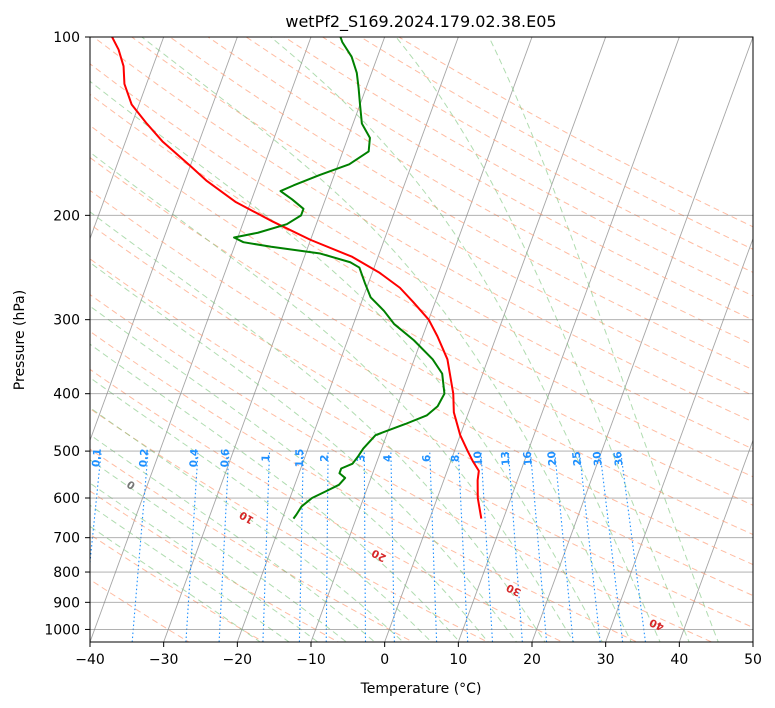 The image size is (775, 708). I want to click on dry-adiabat-label: 30, so click(514, 589).